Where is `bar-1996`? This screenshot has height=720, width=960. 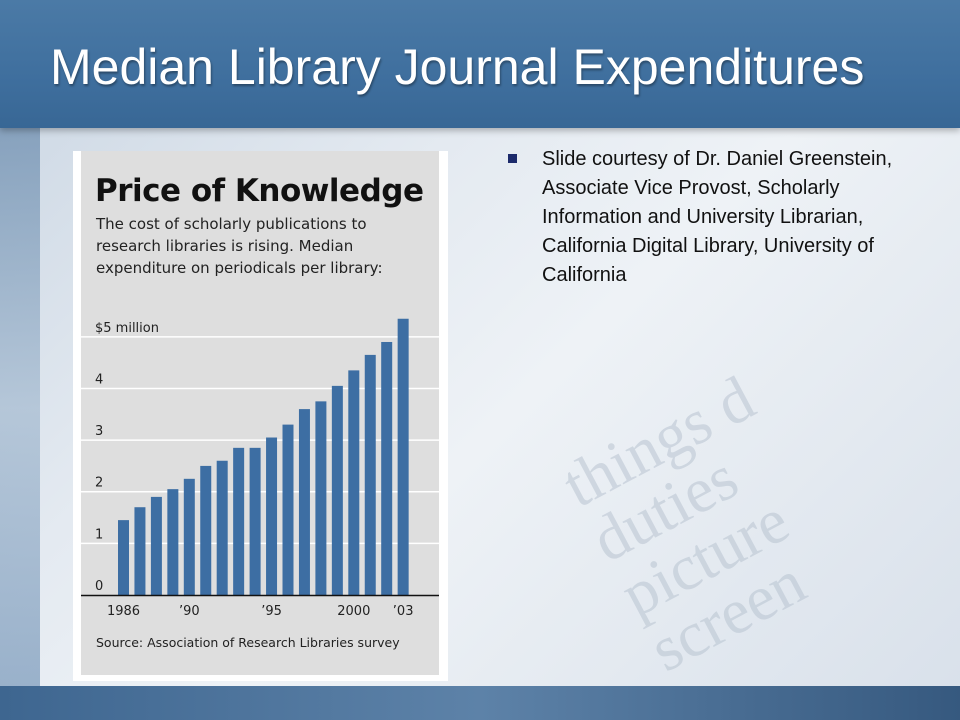
bar-1996 is located at coordinates (288, 509).